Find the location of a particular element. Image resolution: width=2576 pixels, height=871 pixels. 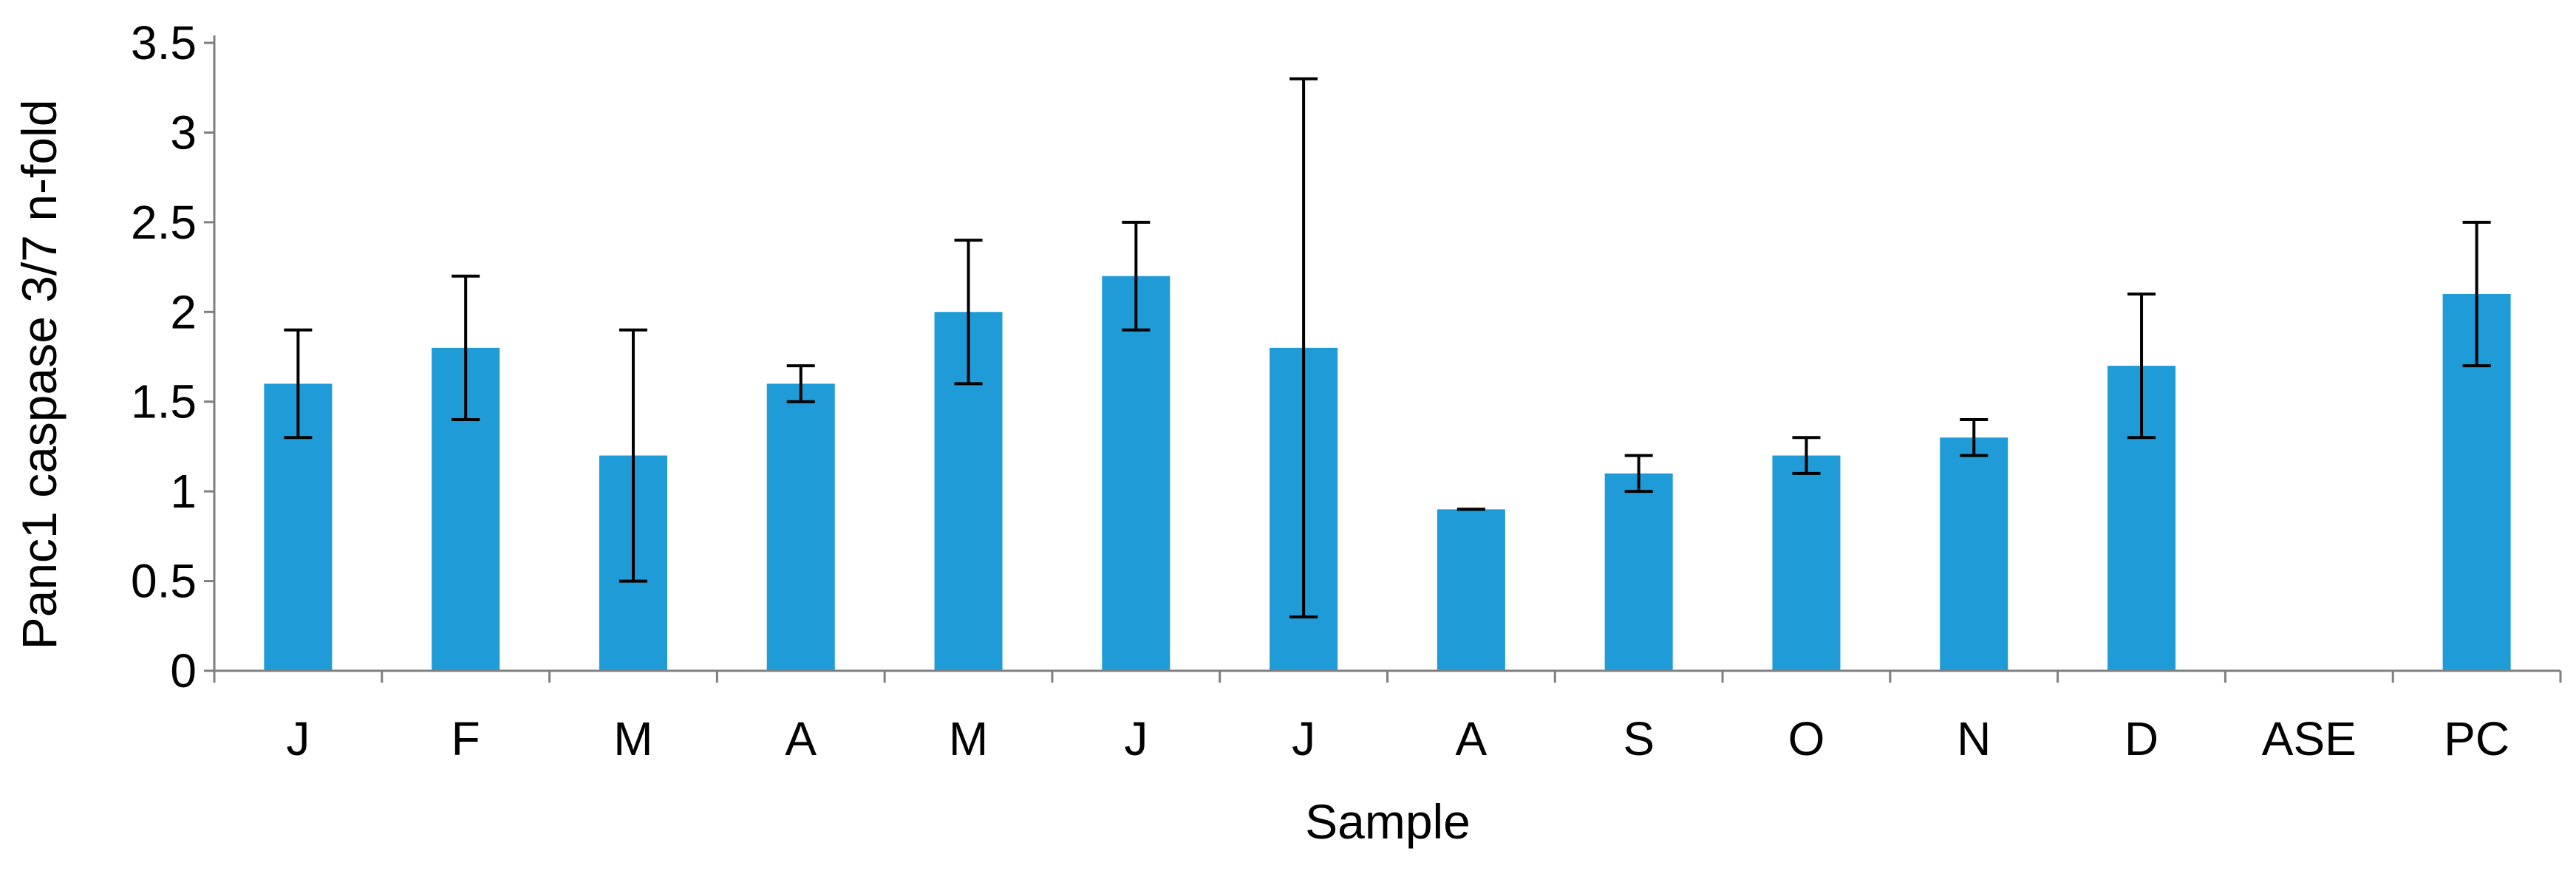

y-tick-label: 3 is located at coordinates (183, 132).